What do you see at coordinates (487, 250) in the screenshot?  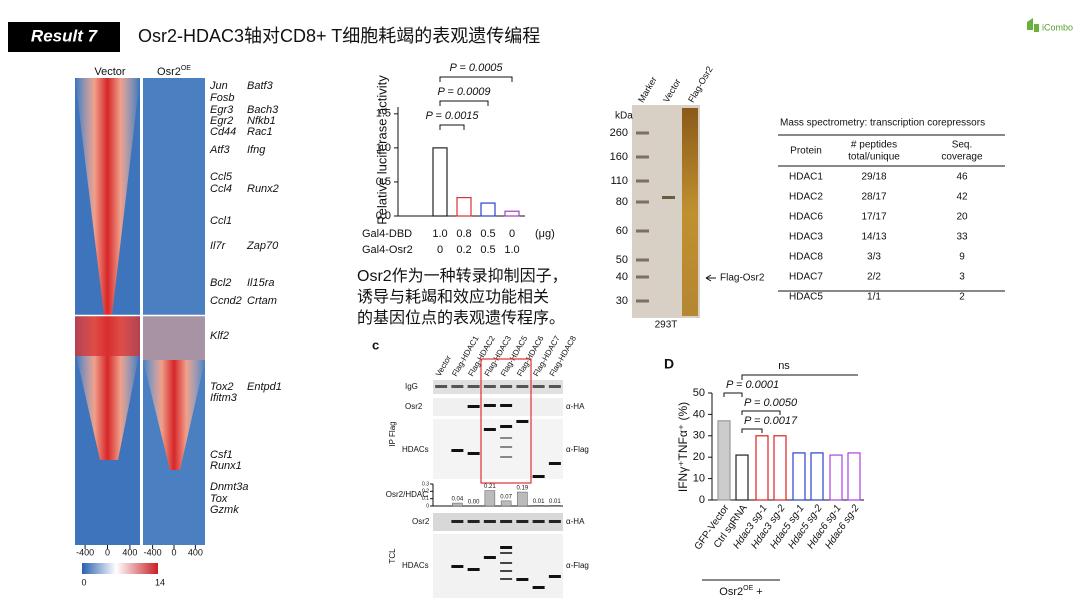 I see `condition-value: 0.5` at bounding box center [487, 250].